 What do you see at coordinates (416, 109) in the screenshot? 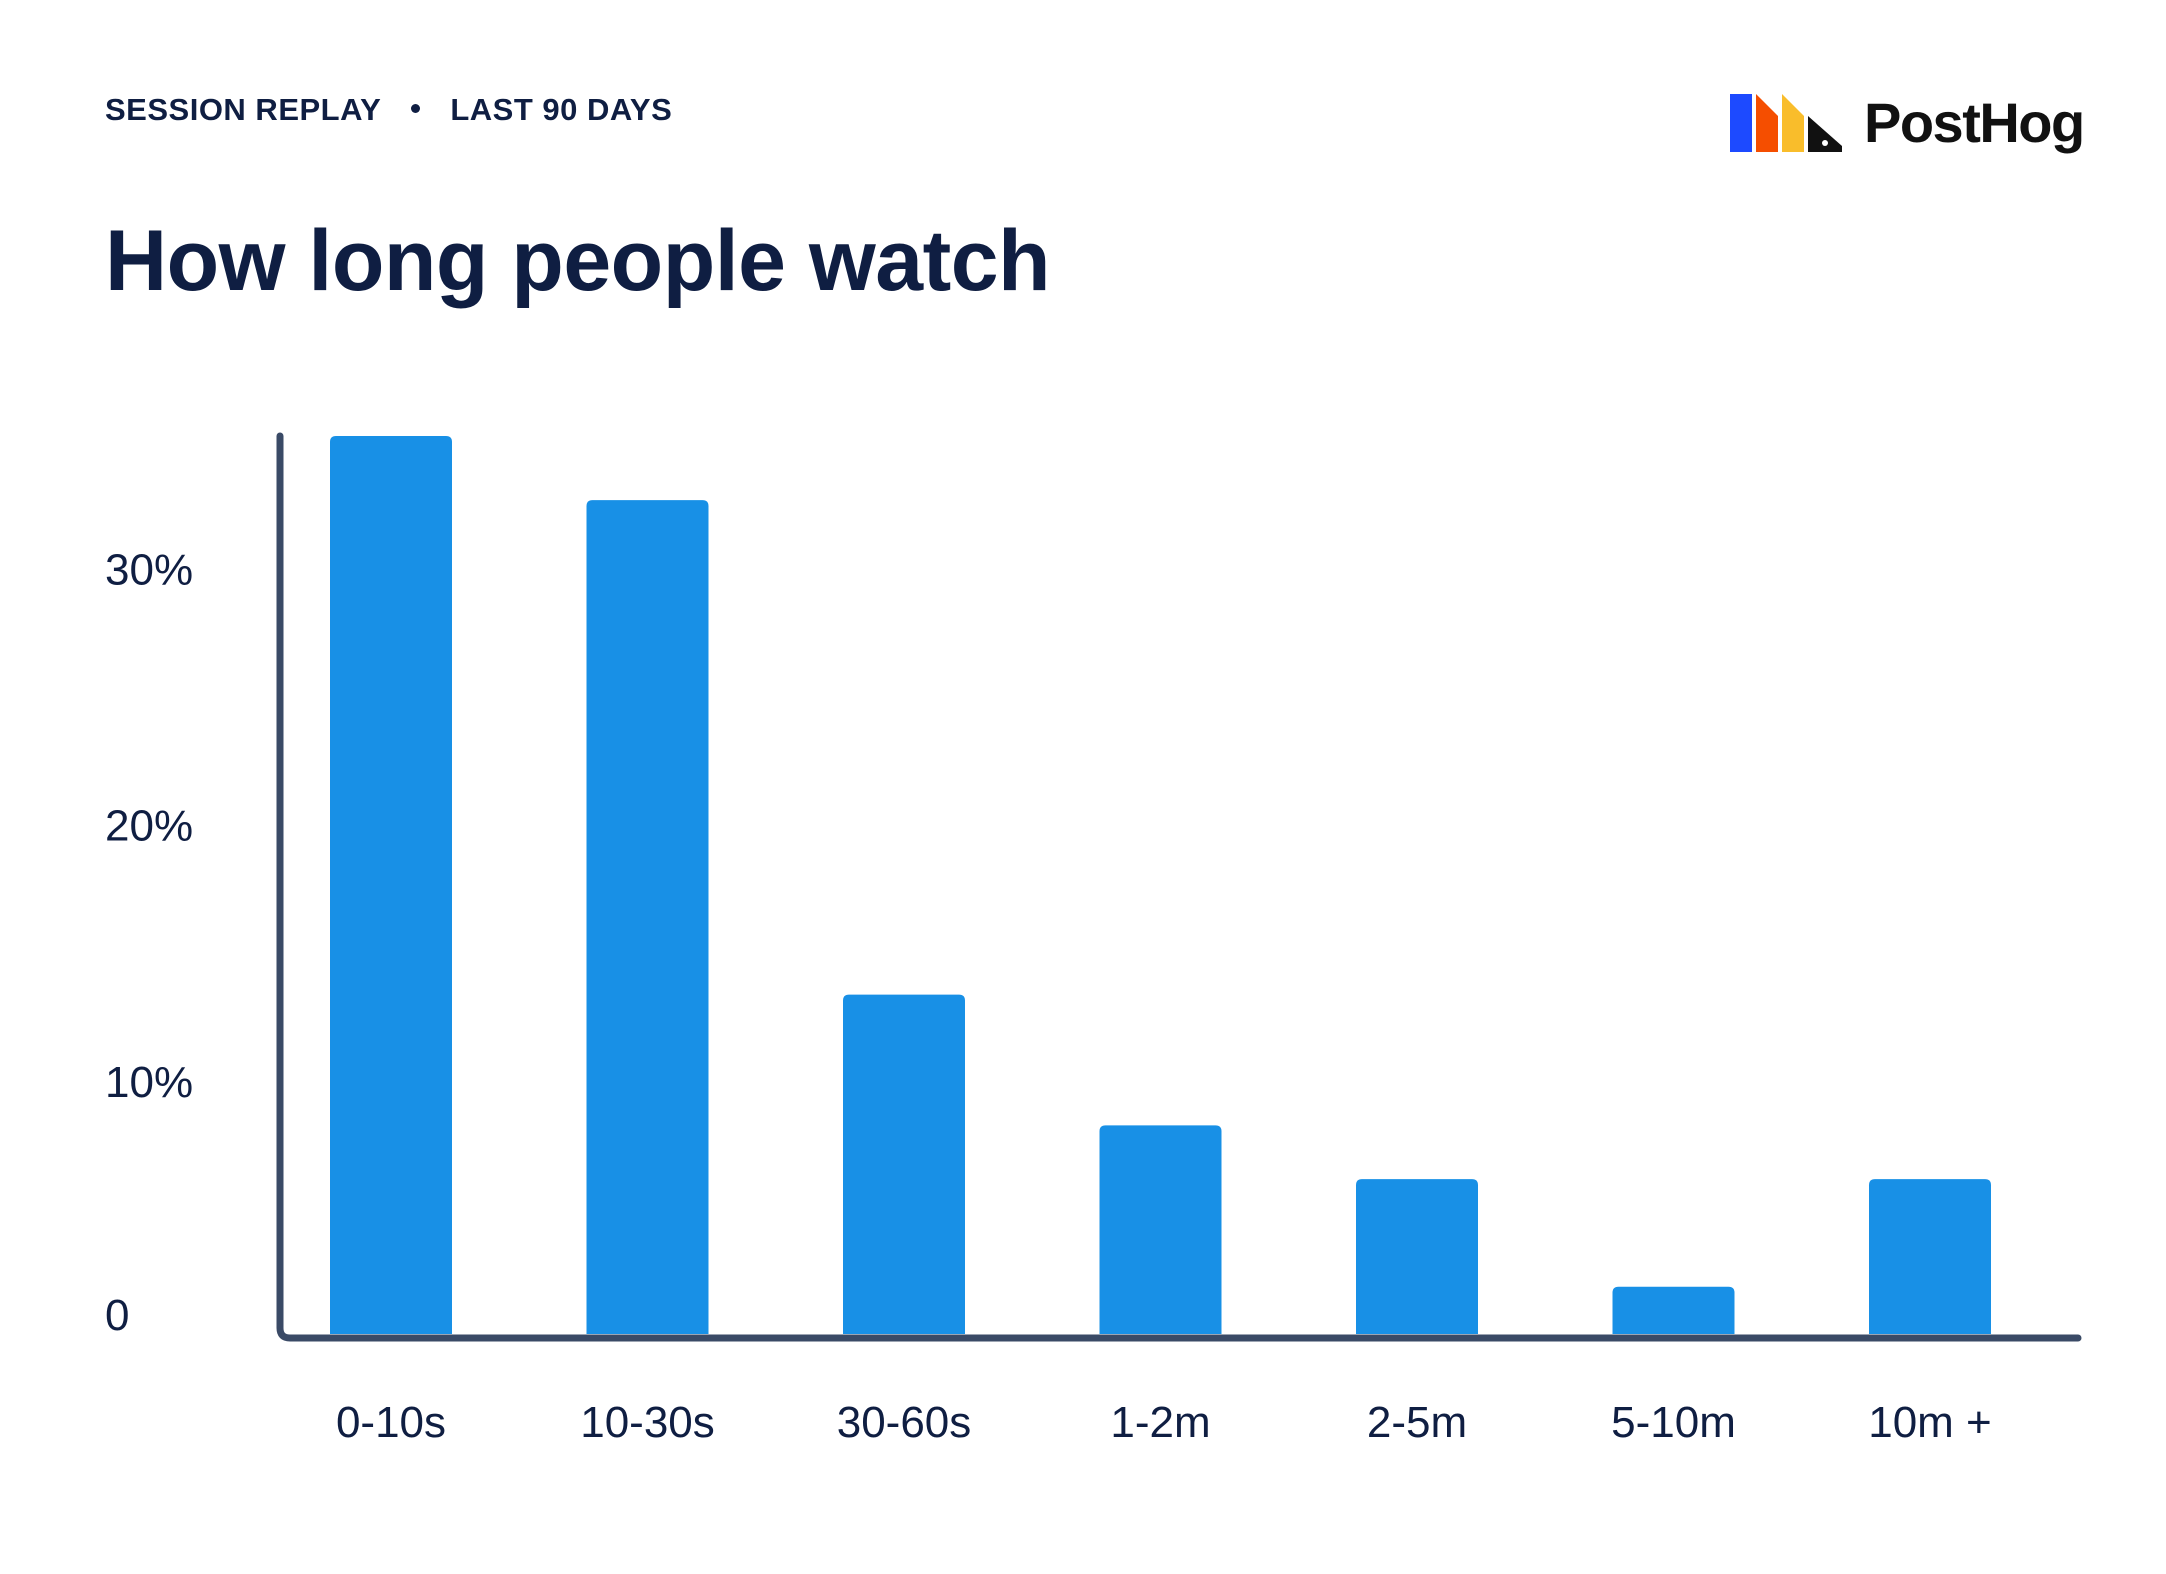
I see `eyebrow-separator-dot` at bounding box center [416, 109].